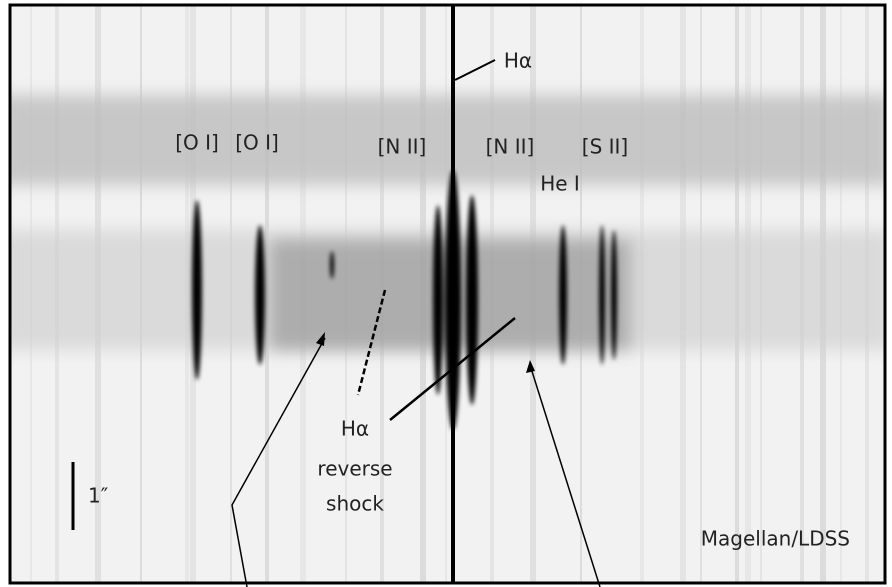  What do you see at coordinates (475, 70) in the screenshot?
I see `h-alpha-pointer` at bounding box center [475, 70].